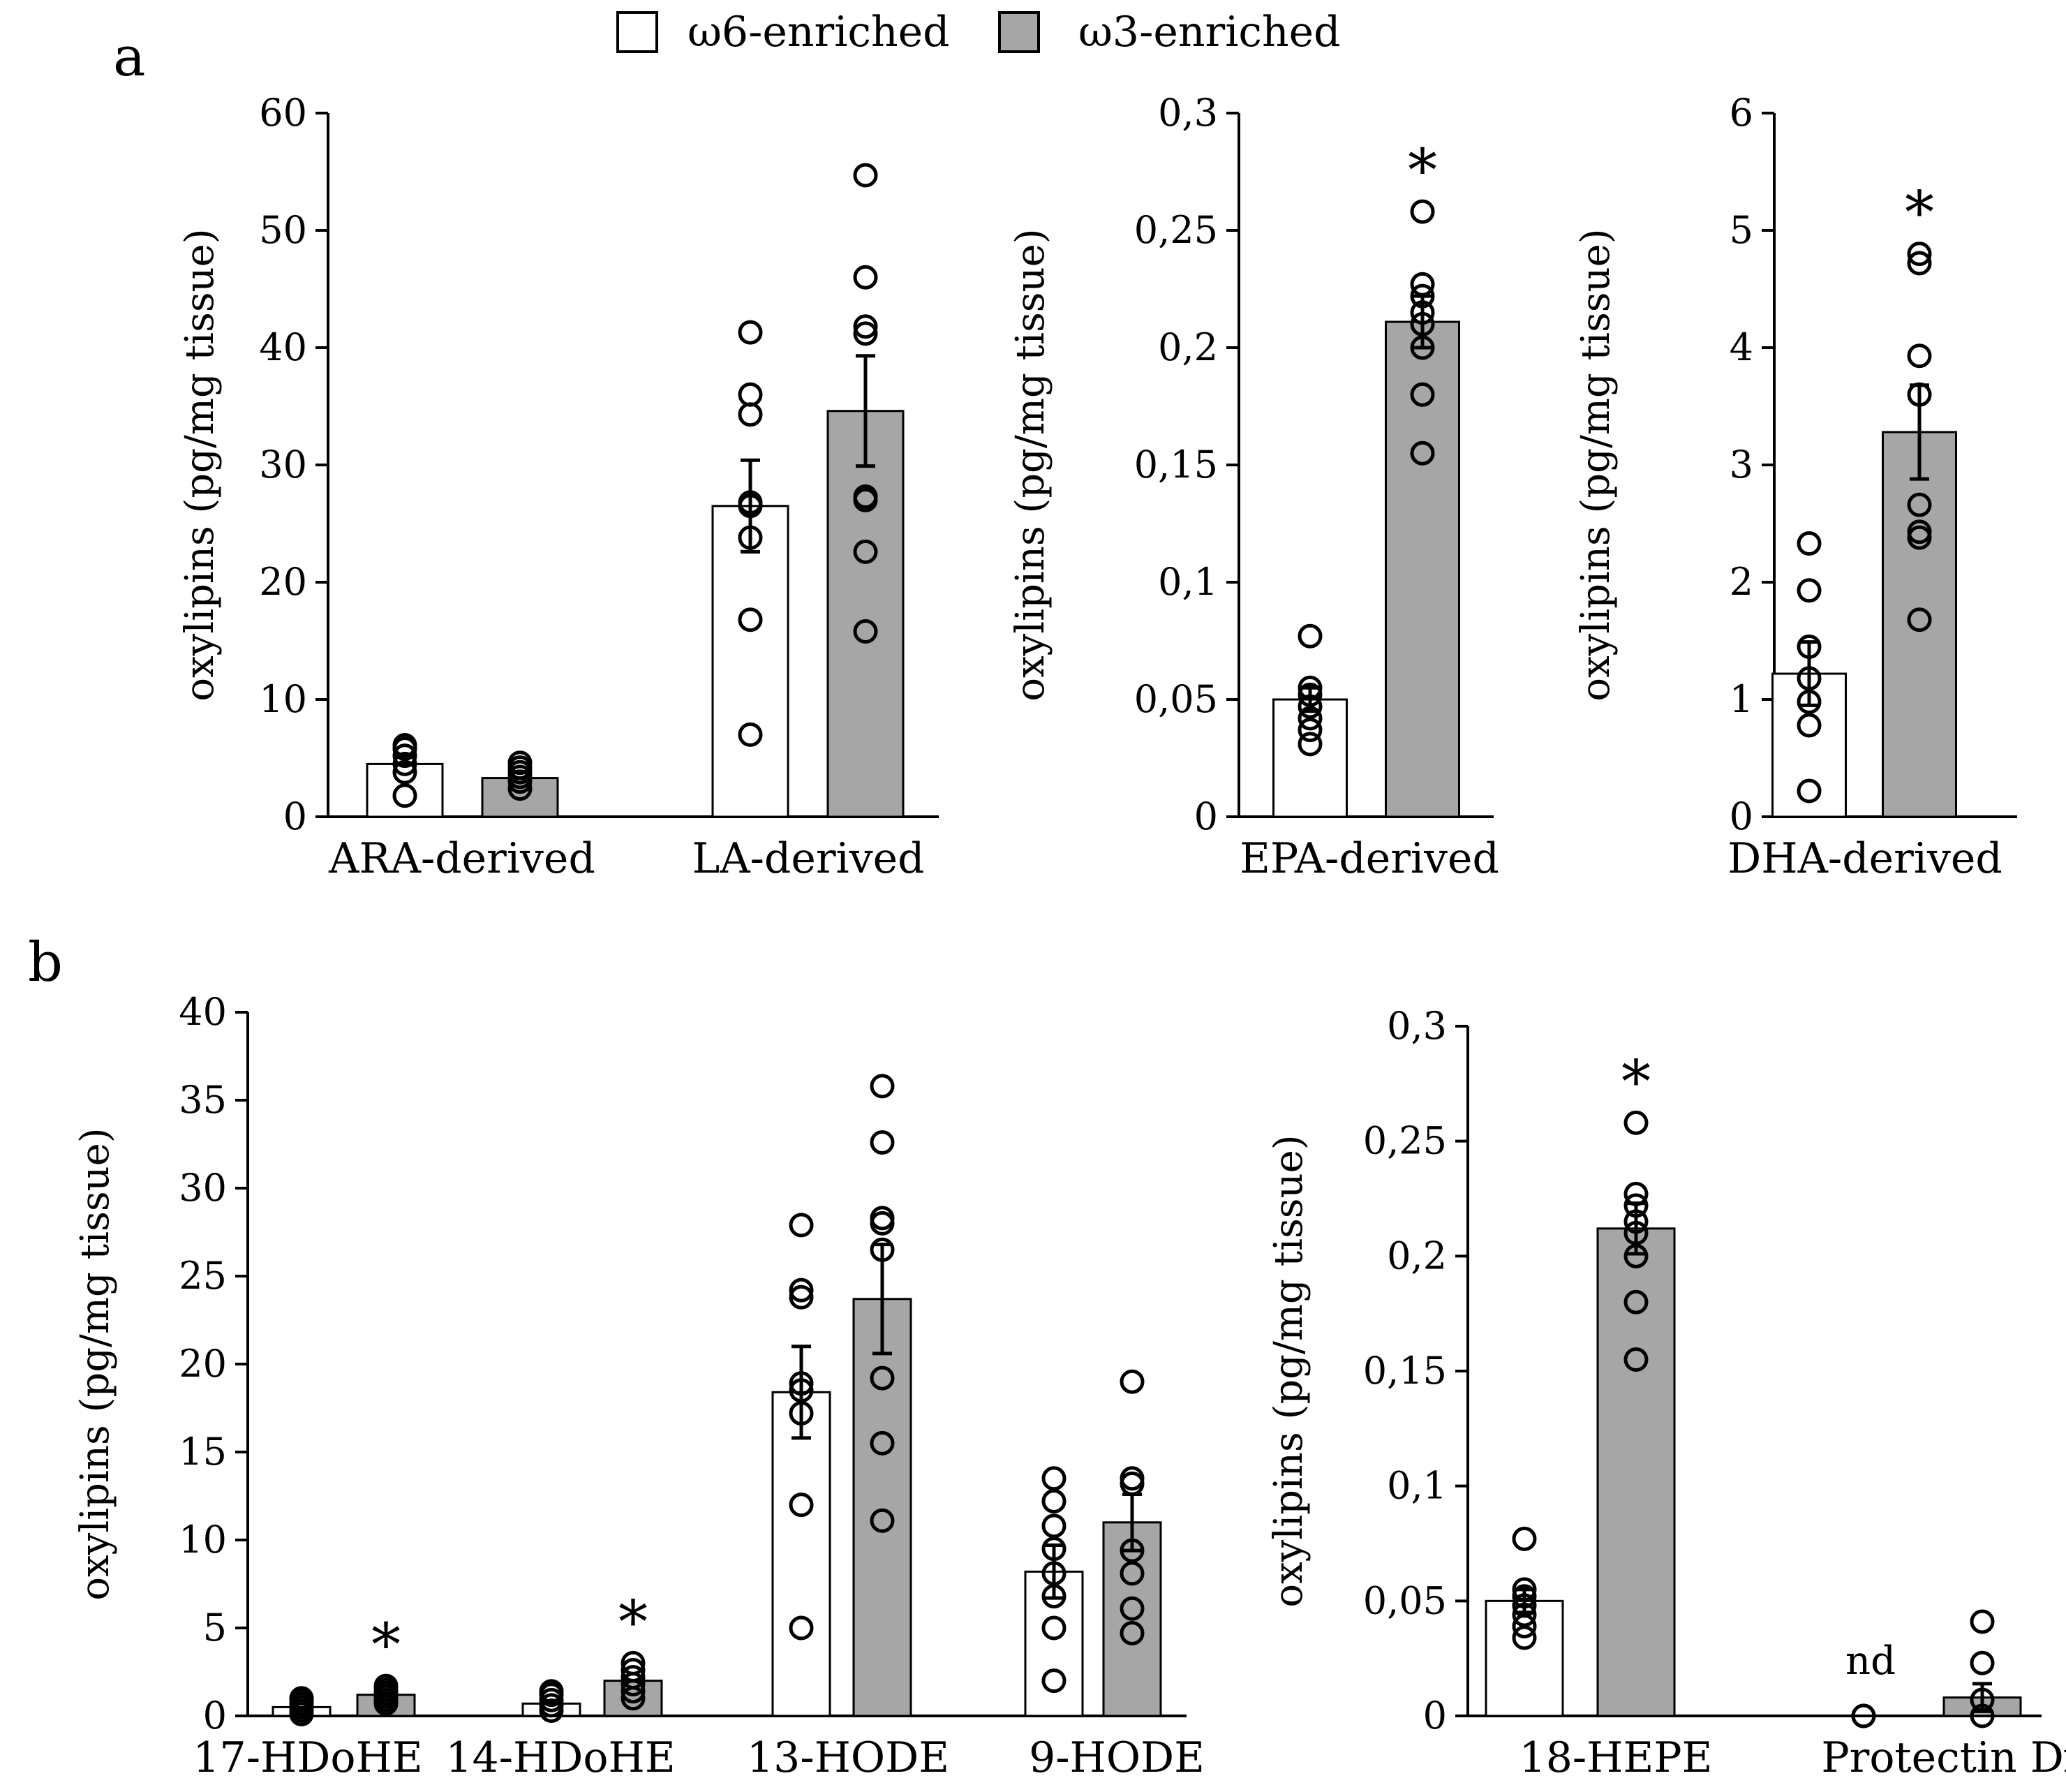 The image size is (2066, 1792). What do you see at coordinates (1019, 32) in the screenshot?
I see `legend-swatch-w3` at bounding box center [1019, 32].